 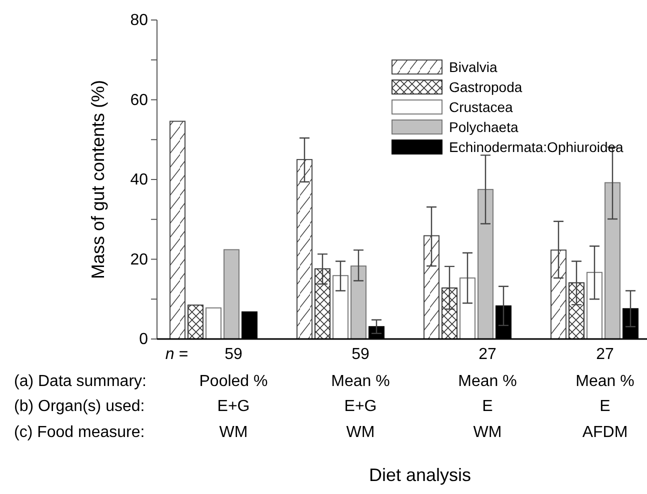 What do you see at coordinates (487, 393) in the screenshot?
I see `x-tick-label: 27 Mean % E WM` at bounding box center [487, 393].